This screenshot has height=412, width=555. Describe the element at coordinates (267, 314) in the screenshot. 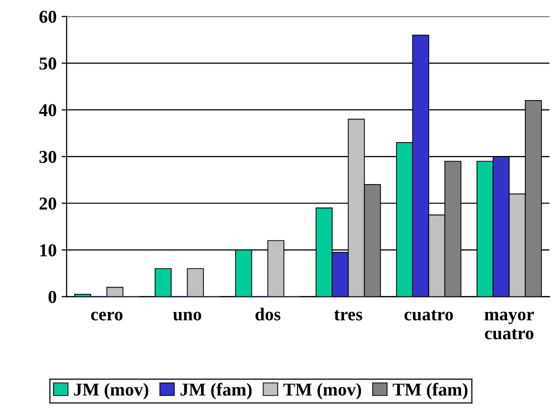

I see `x-tick-label: dos` at that location.